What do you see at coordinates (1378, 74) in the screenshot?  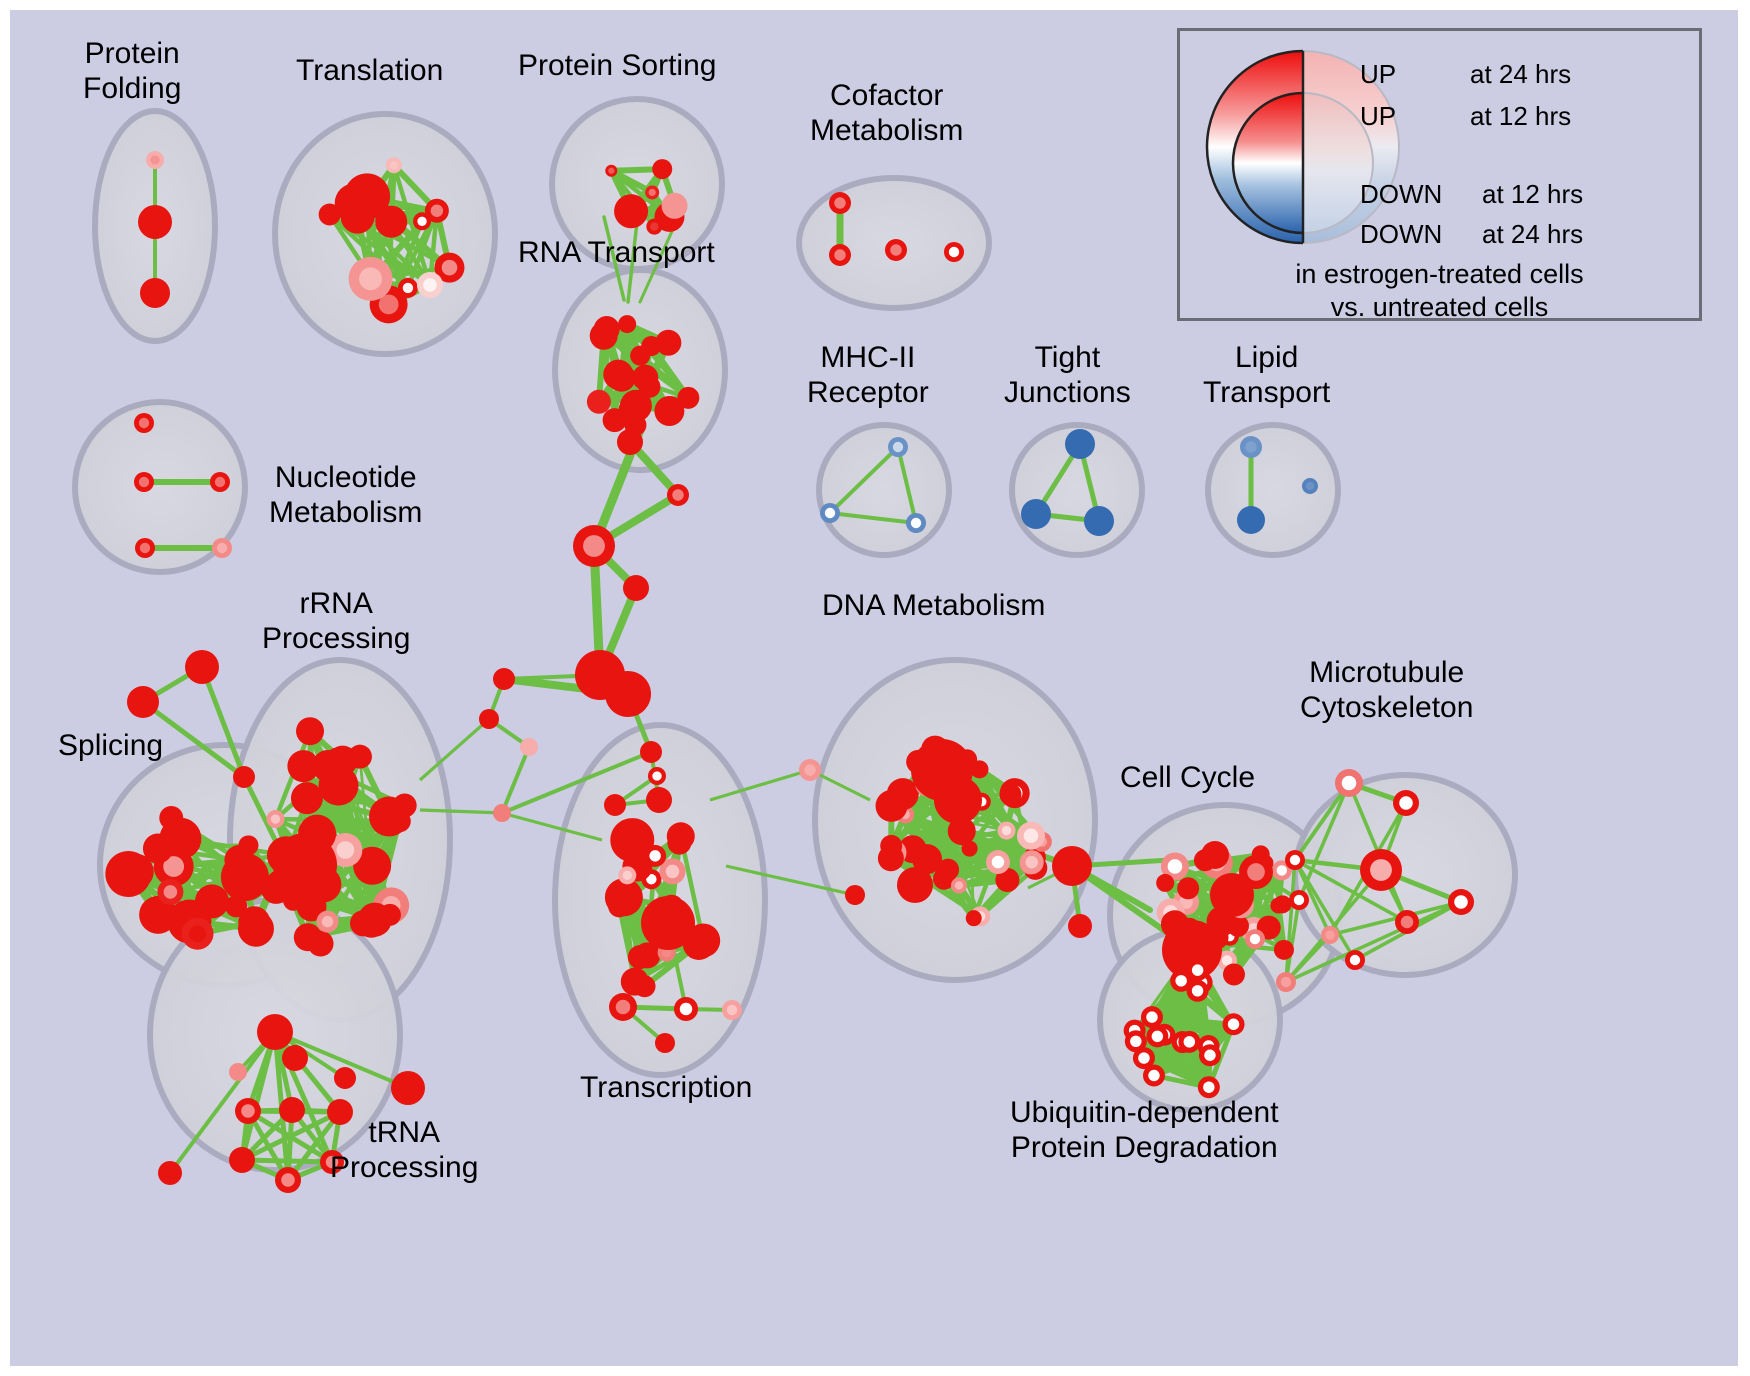 I see `legend-row-0-state: UP` at bounding box center [1378, 74].